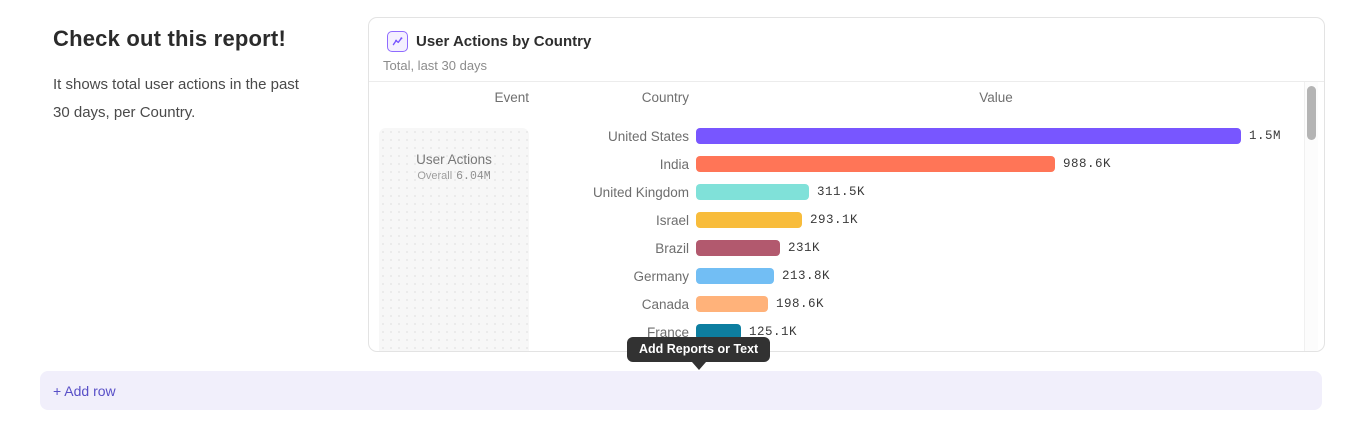 This screenshot has width=1349, height=436. I want to click on scrollbar-thumb, so click(1311, 113).